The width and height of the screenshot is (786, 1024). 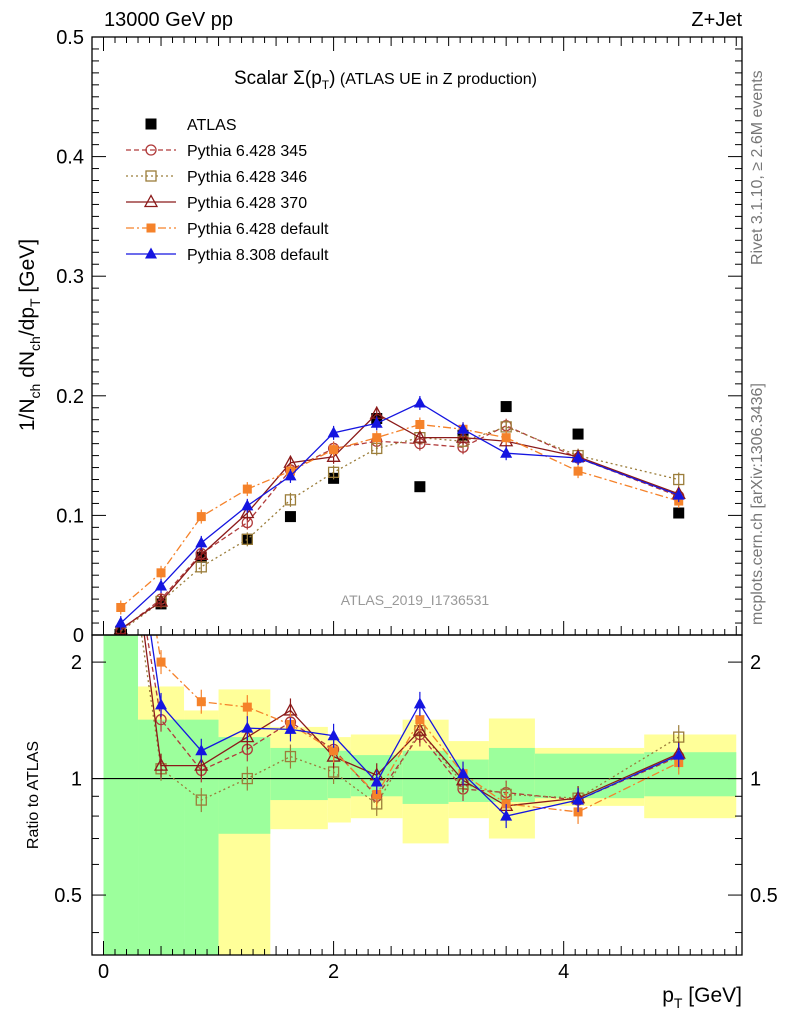 I want to click on rivet-label: Rivet 3.1.10, ≥ 2.6M events, so click(x=757, y=167).